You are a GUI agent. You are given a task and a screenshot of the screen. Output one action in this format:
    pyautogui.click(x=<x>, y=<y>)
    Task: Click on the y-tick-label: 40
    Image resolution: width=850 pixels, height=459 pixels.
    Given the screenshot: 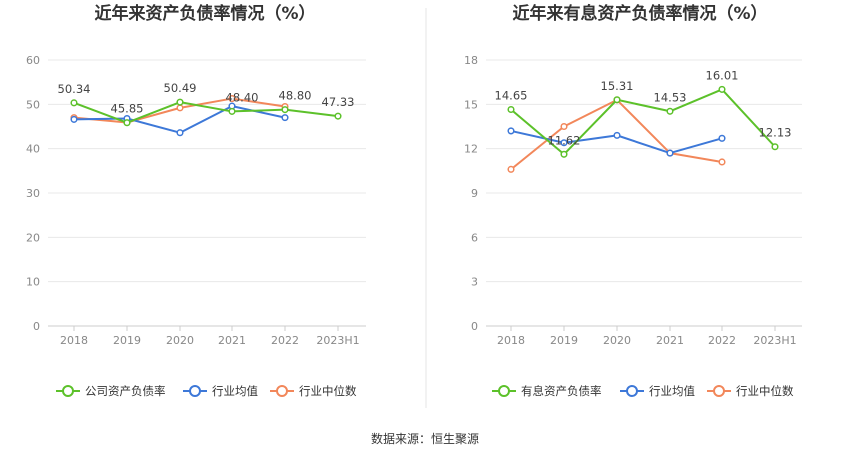 What is the action you would take?
    pyautogui.click(x=33, y=149)
    